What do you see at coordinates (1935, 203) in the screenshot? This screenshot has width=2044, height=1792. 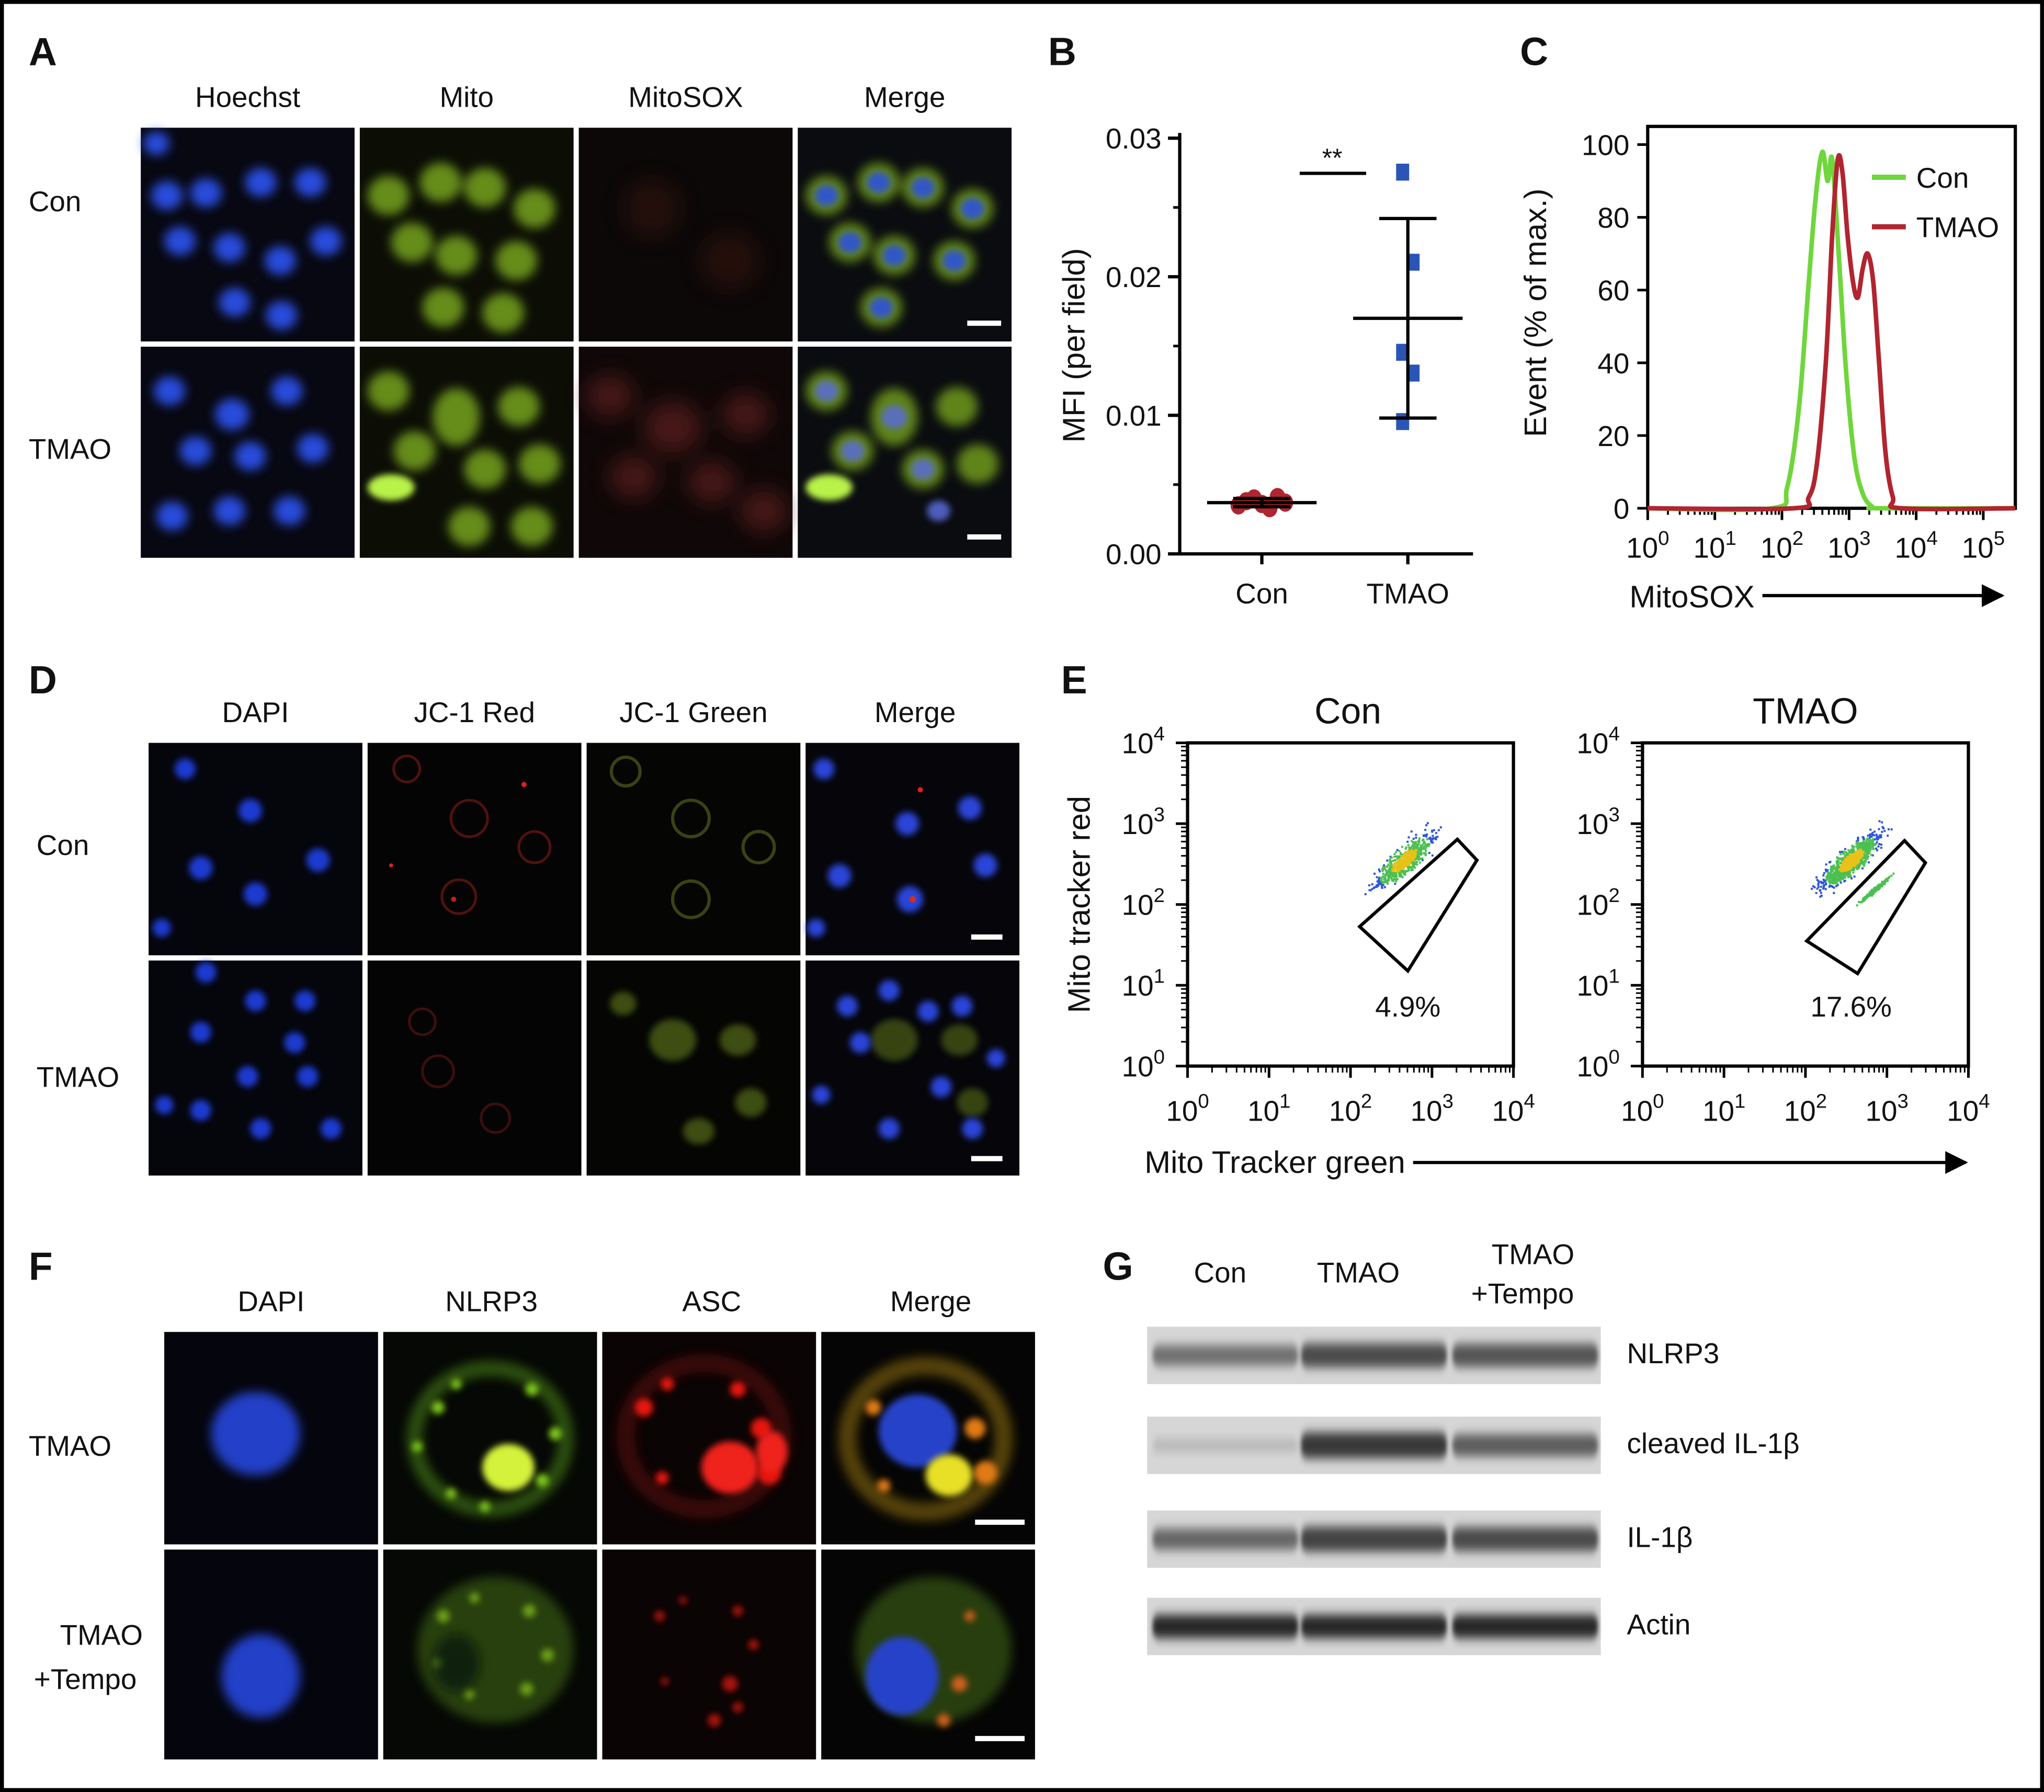 I see `panel-c-legend: Con TMAO` at bounding box center [1935, 203].